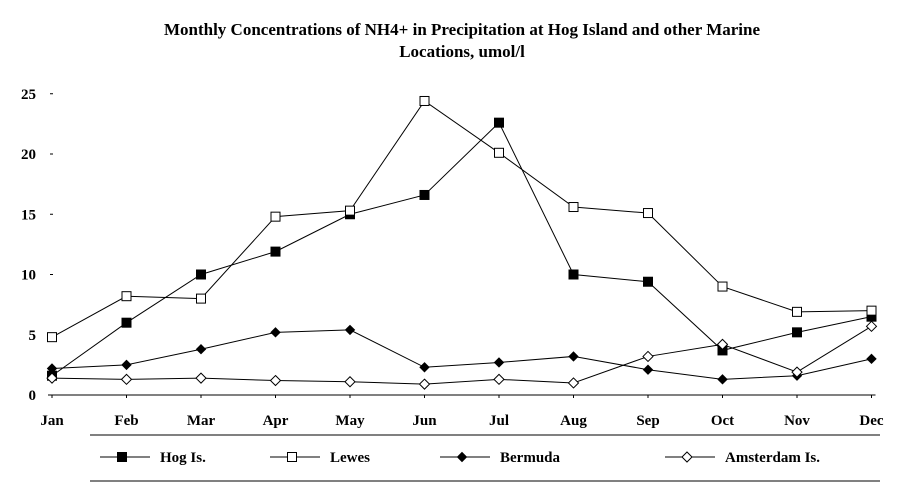 Image resolution: width=900 pixels, height=492 pixels. What do you see at coordinates (350, 458) in the screenshot?
I see `legend-label: Lewes` at bounding box center [350, 458].